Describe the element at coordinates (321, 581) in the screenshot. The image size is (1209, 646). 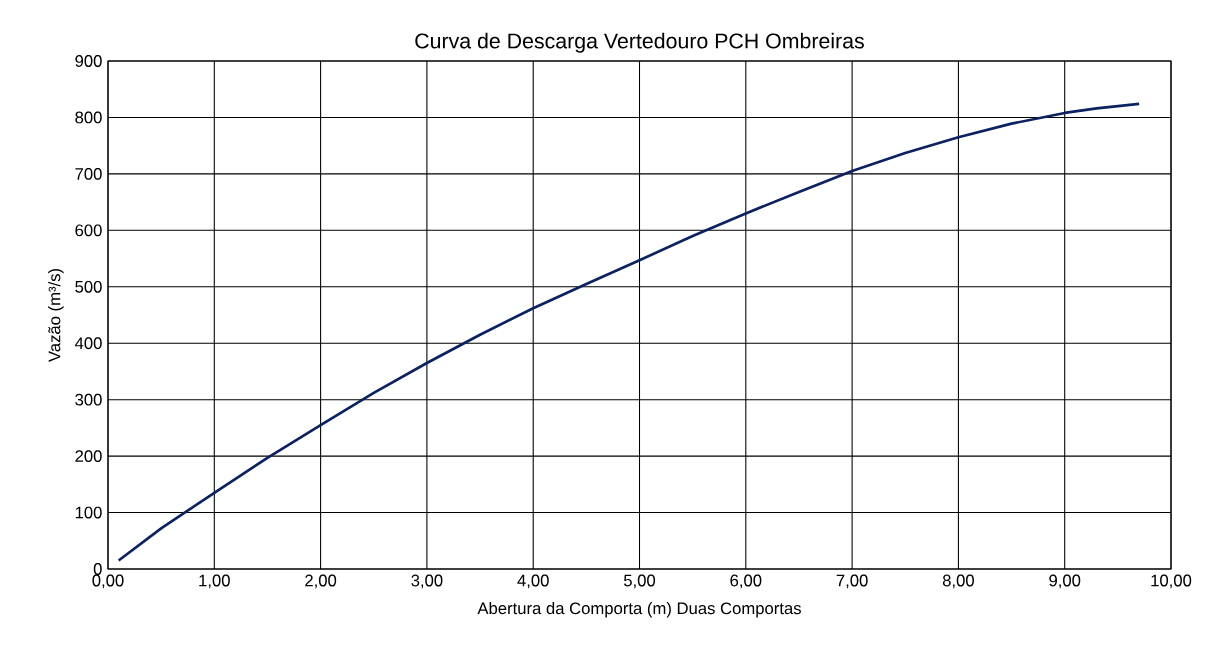
I see `x-tick-label: 2,00` at that location.